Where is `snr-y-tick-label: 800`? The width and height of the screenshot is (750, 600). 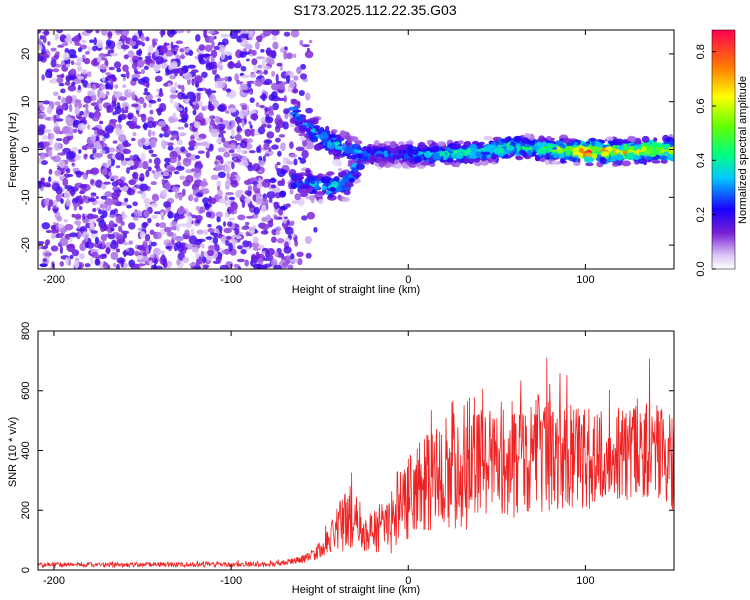 snr-y-tick-label: 800 is located at coordinates (26, 331).